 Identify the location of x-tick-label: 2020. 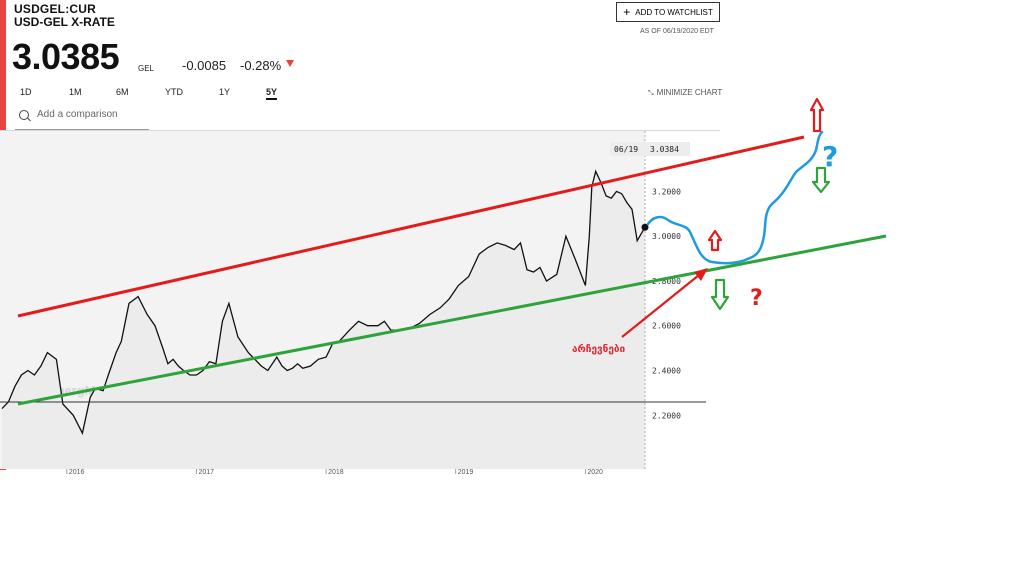
(595, 472).